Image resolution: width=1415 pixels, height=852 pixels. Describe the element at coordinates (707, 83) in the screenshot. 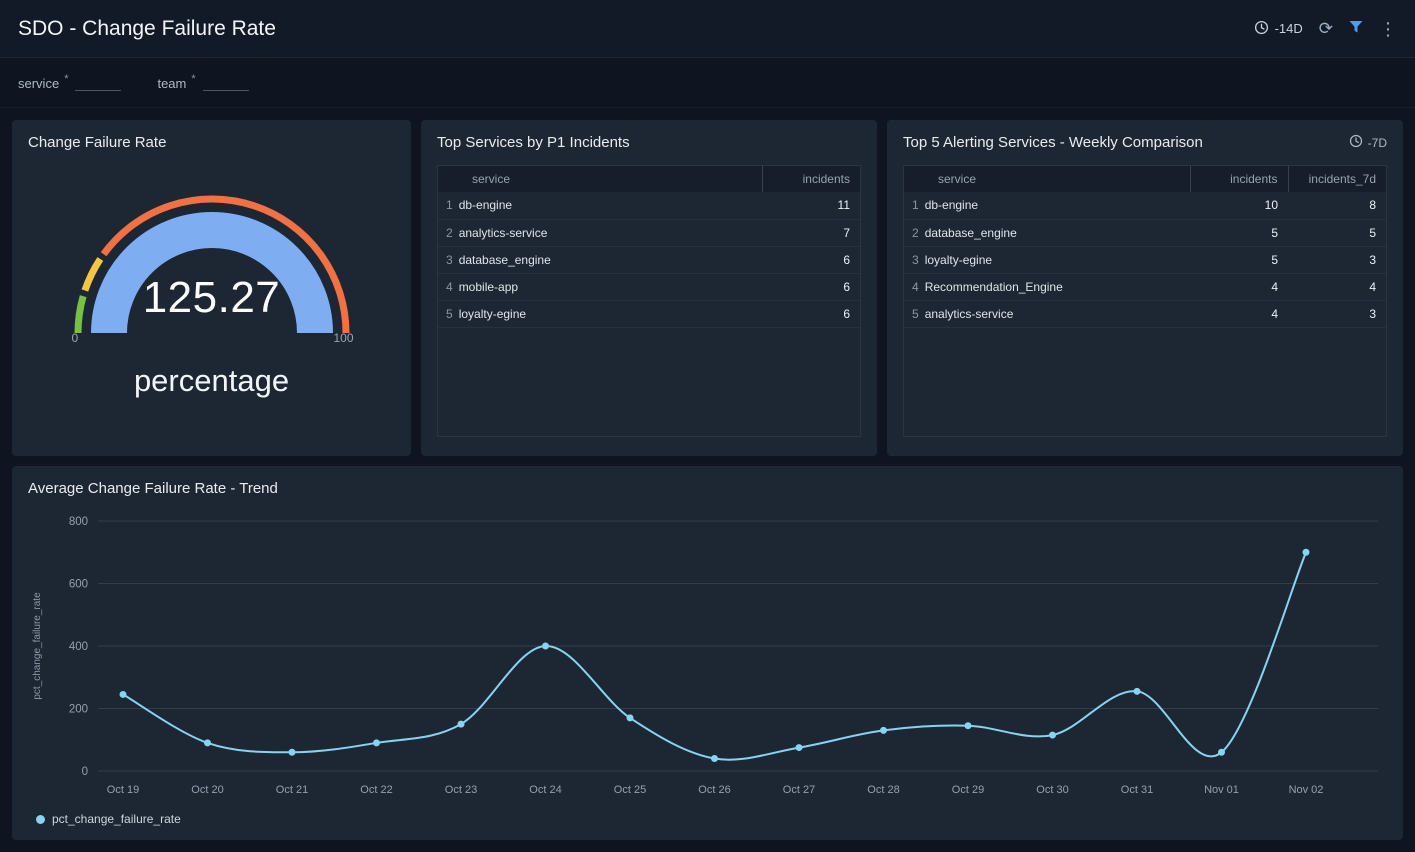

I see `filter-bar: service * team *` at that location.